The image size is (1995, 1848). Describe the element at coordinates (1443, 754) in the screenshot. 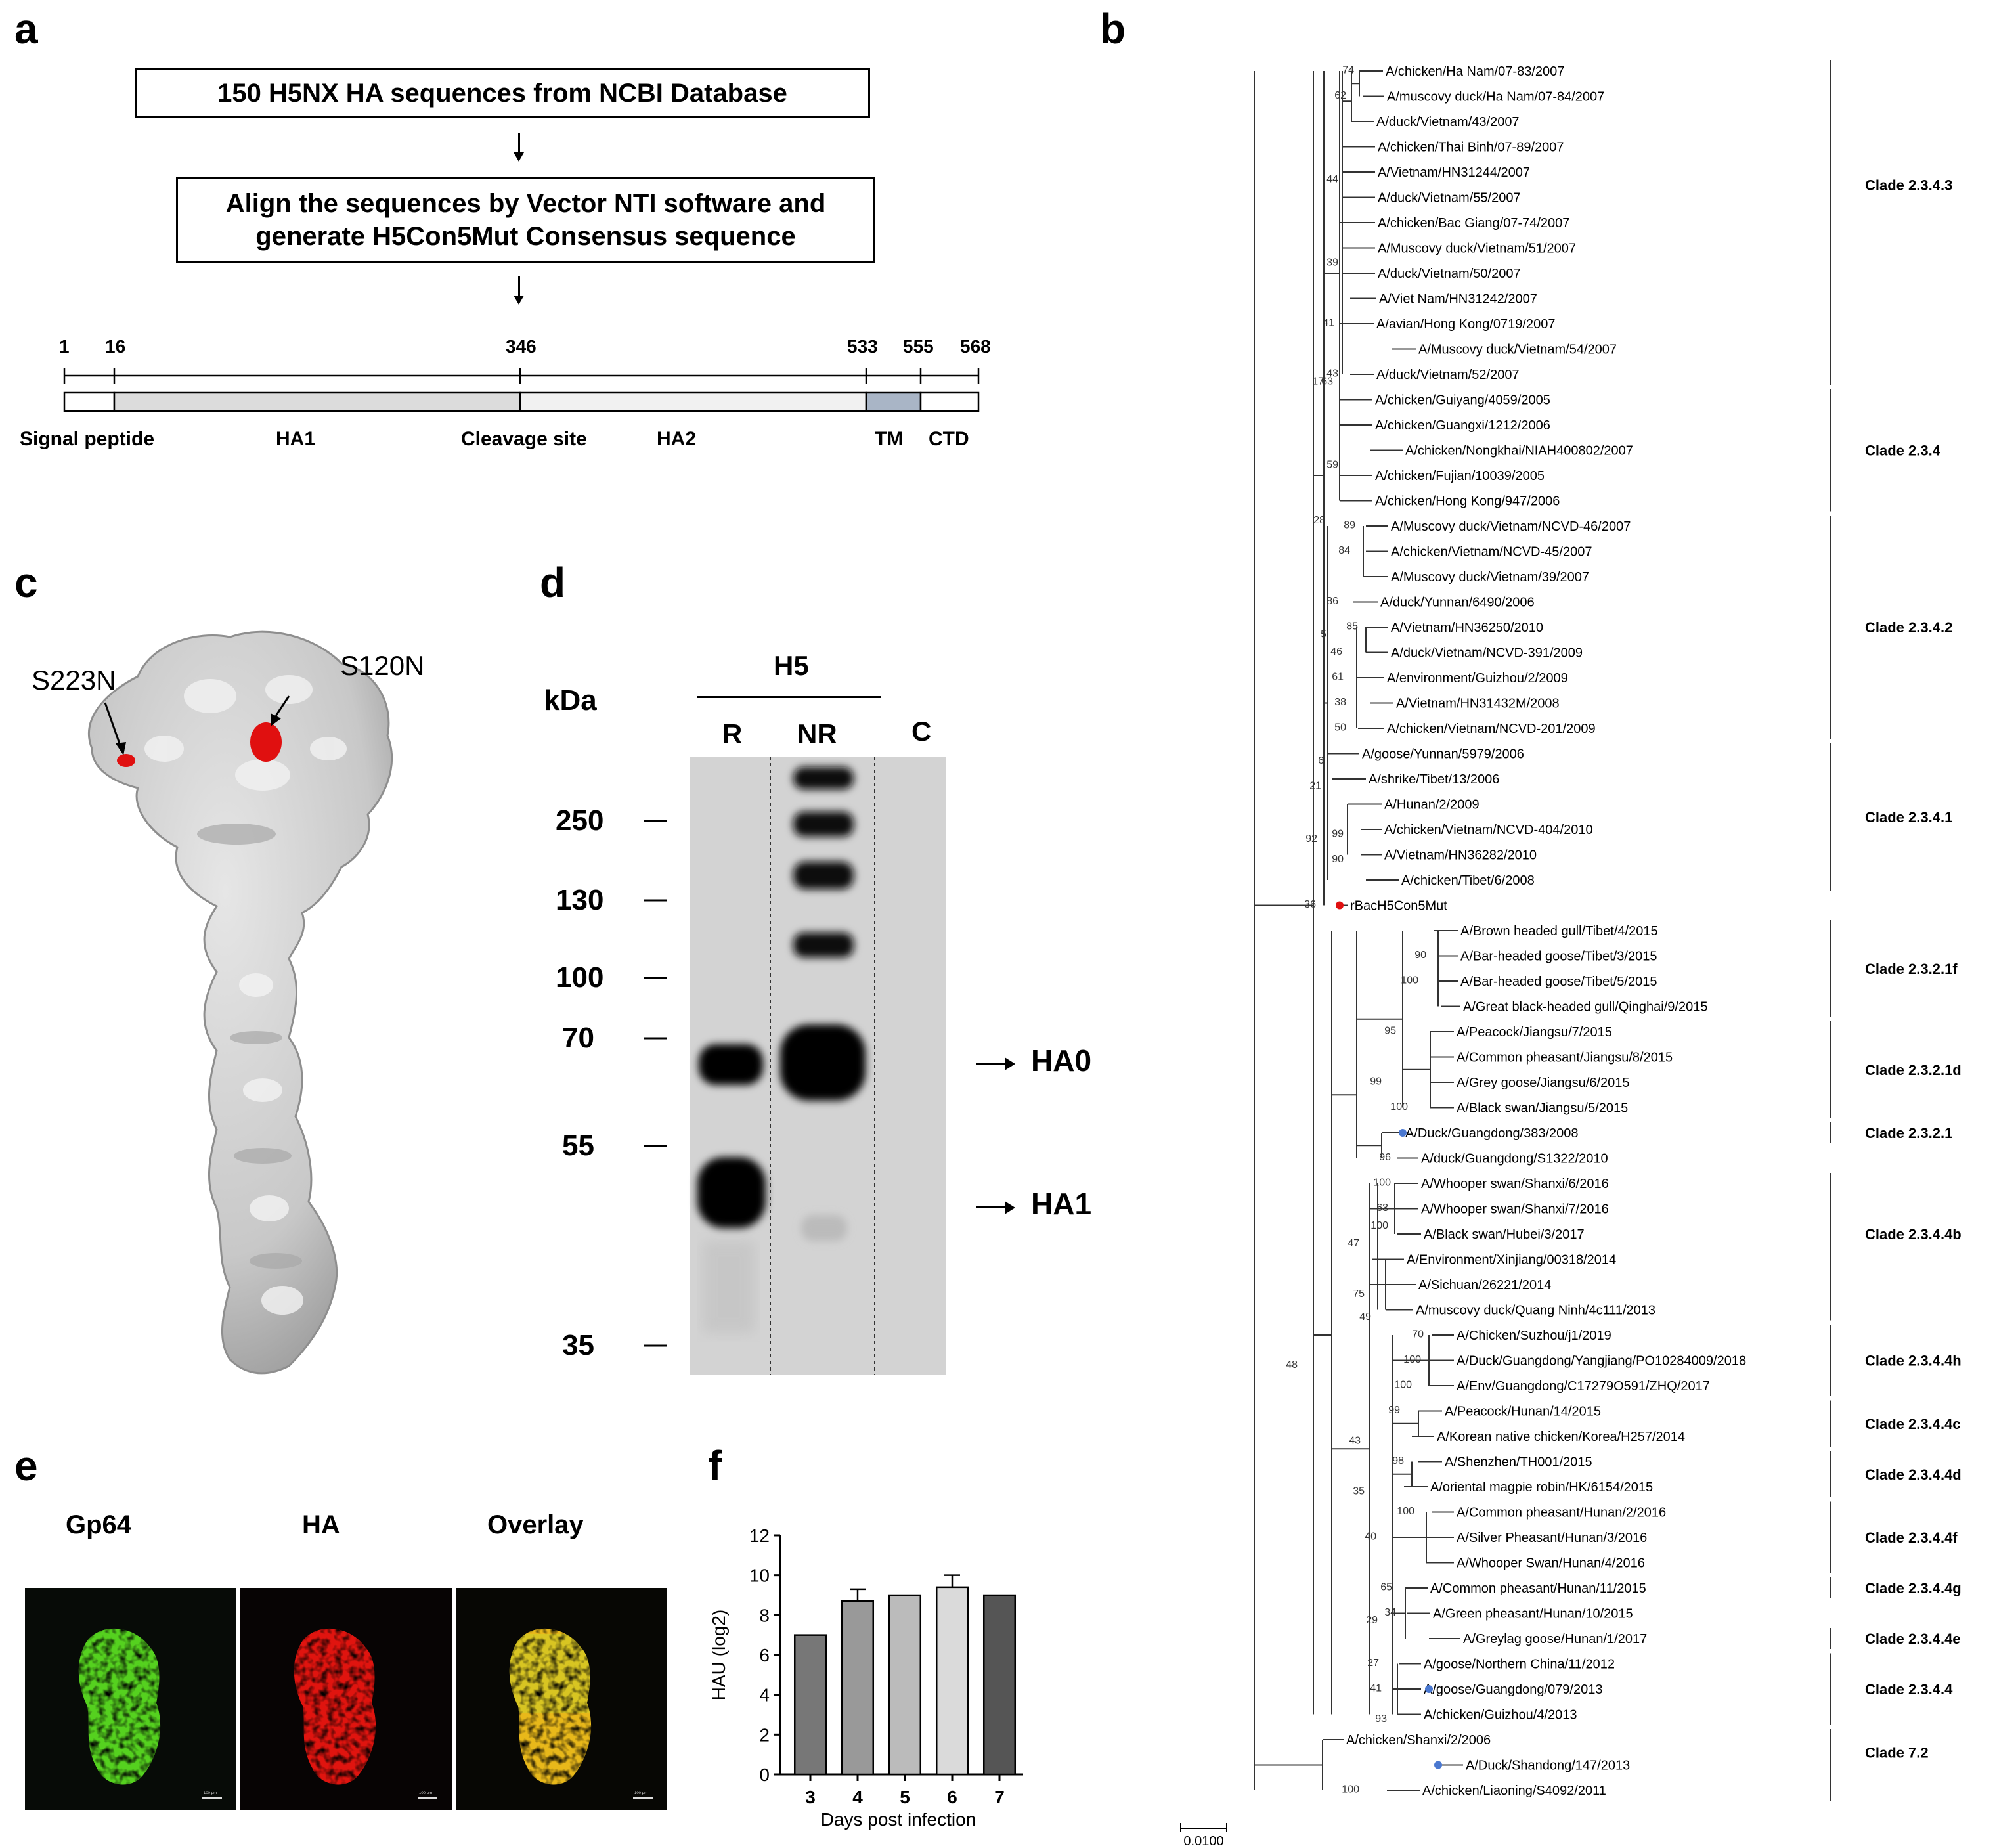

I see `tree-taxon-label: A/goose/Yunnan/5979/2006` at that location.